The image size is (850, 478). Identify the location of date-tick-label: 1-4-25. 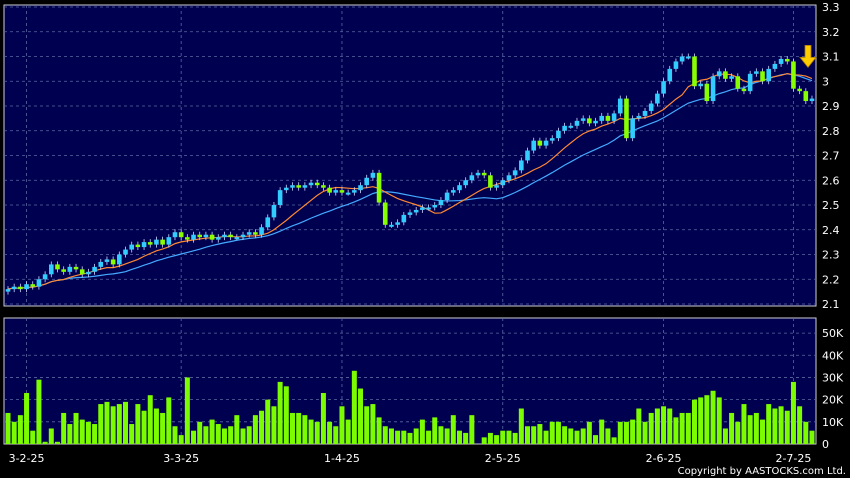
(342, 458).